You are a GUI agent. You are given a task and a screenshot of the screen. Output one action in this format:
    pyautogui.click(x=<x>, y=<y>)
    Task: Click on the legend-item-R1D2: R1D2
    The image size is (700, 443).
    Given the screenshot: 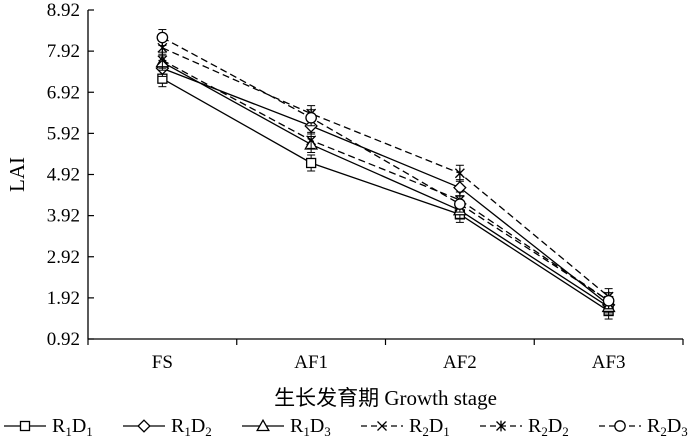 What is the action you would take?
    pyautogui.click(x=167, y=427)
    